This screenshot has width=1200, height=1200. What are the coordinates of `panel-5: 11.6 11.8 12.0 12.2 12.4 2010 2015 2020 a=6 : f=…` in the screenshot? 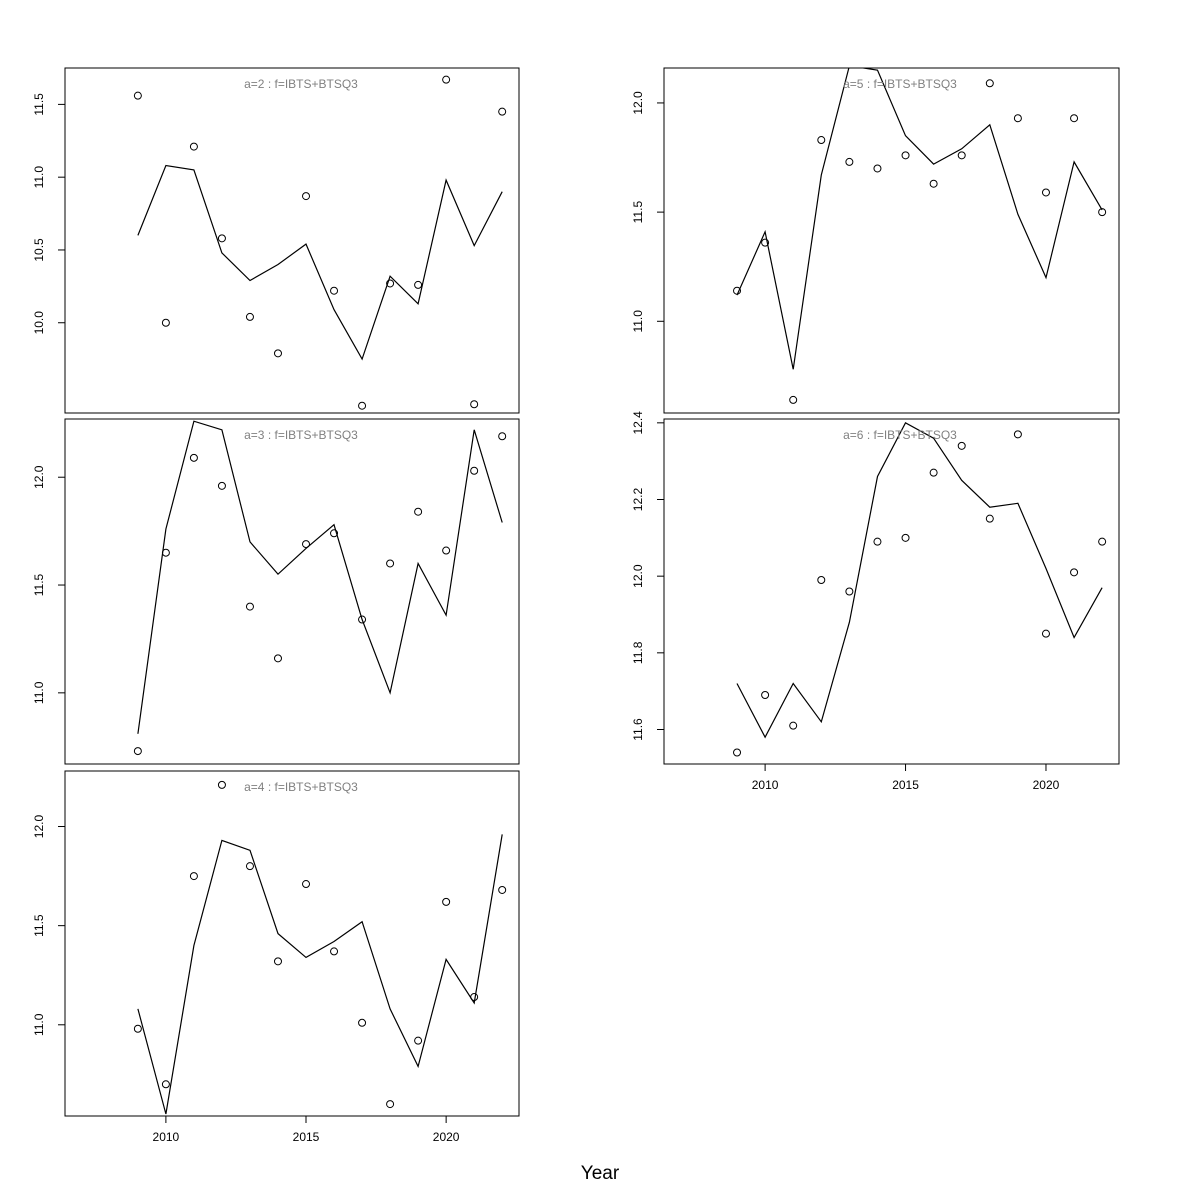 It's located at (875, 601).